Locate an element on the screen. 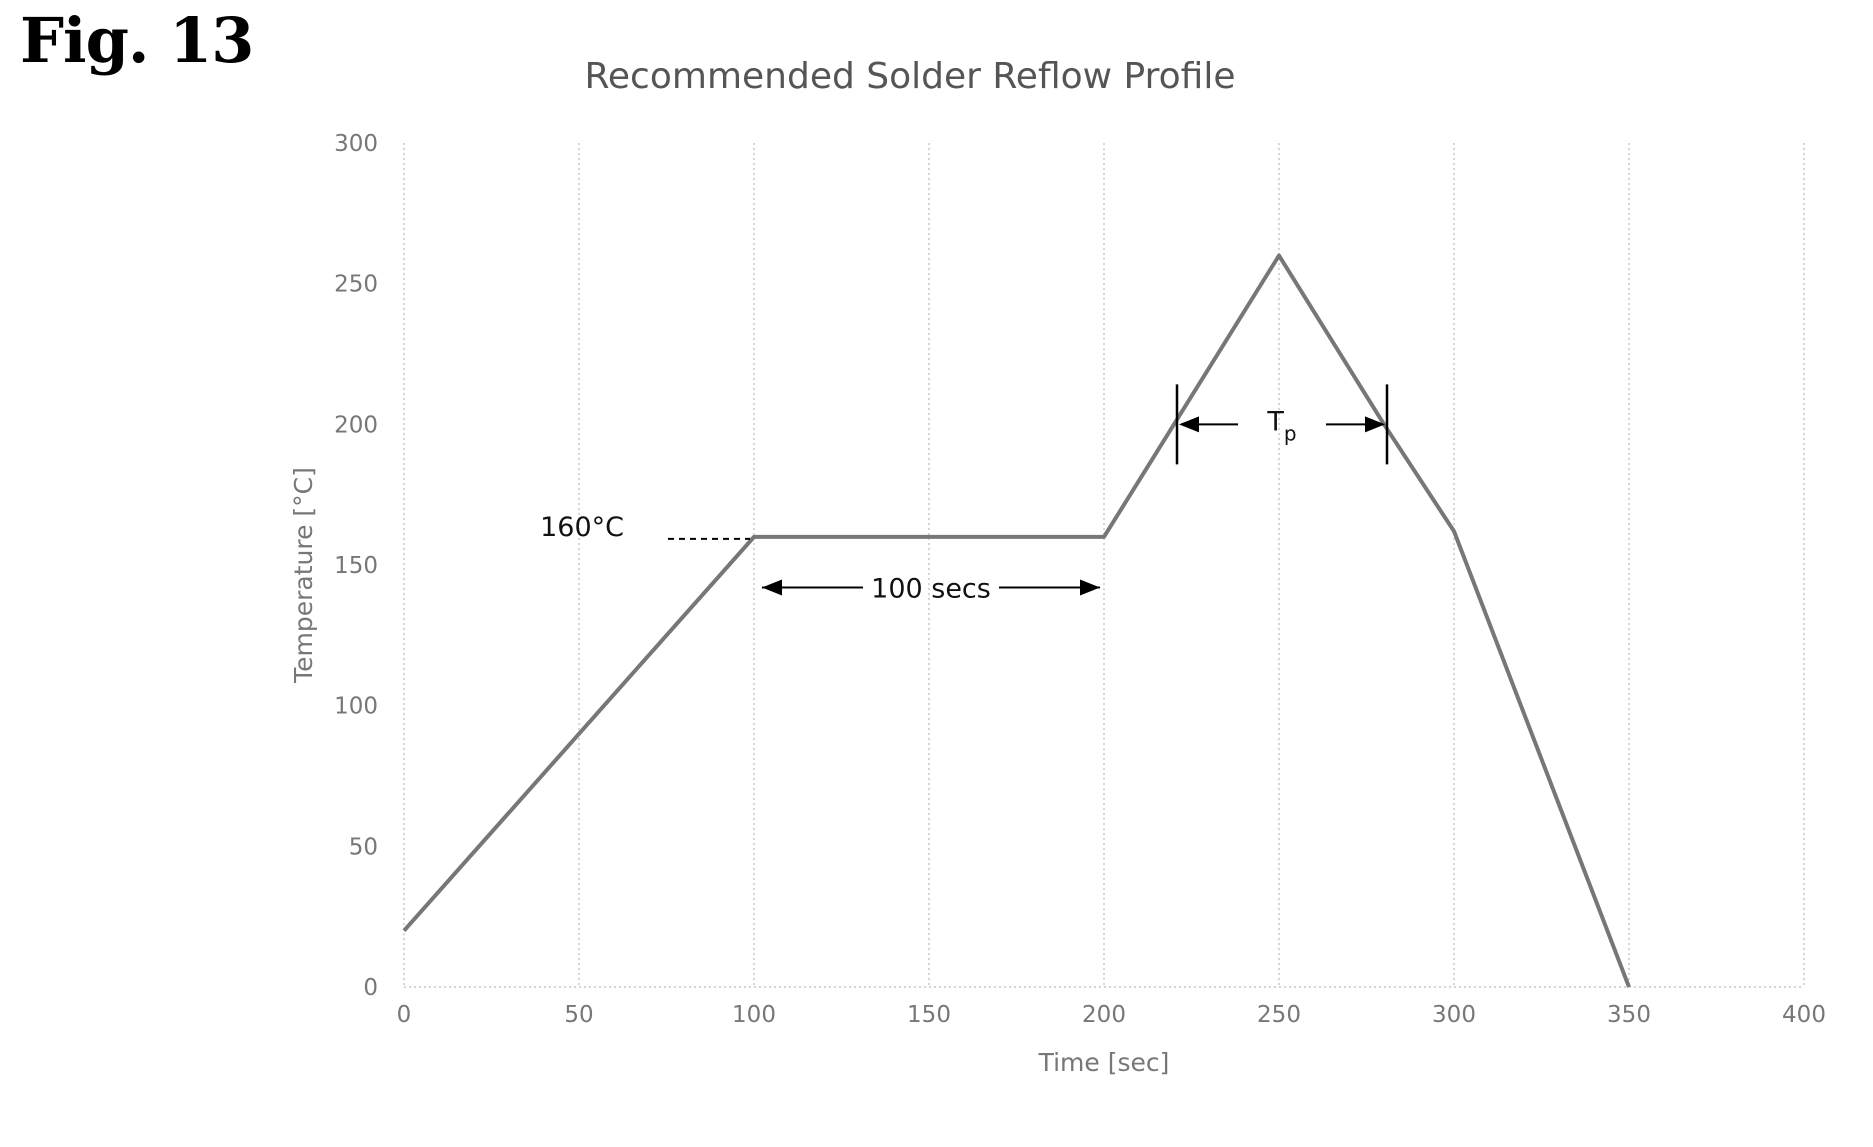 Image resolution: width=1873 pixels, height=1147 pixels. soak-arrow-left-head is located at coordinates (772, 587).